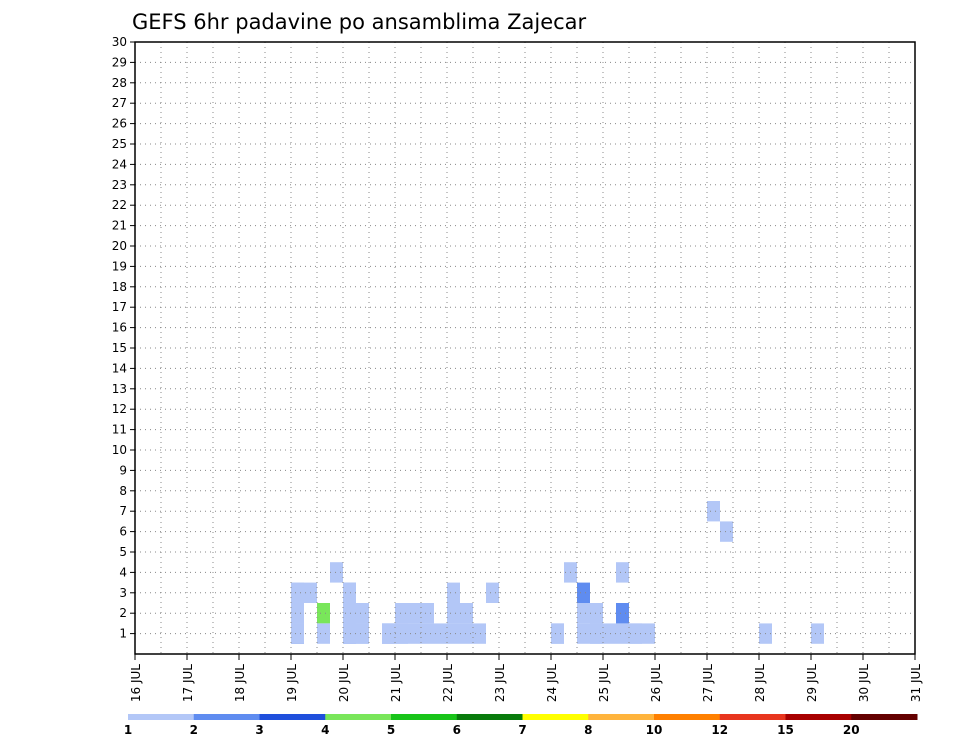  I want to click on y-tick-label: 29, so click(119, 62).